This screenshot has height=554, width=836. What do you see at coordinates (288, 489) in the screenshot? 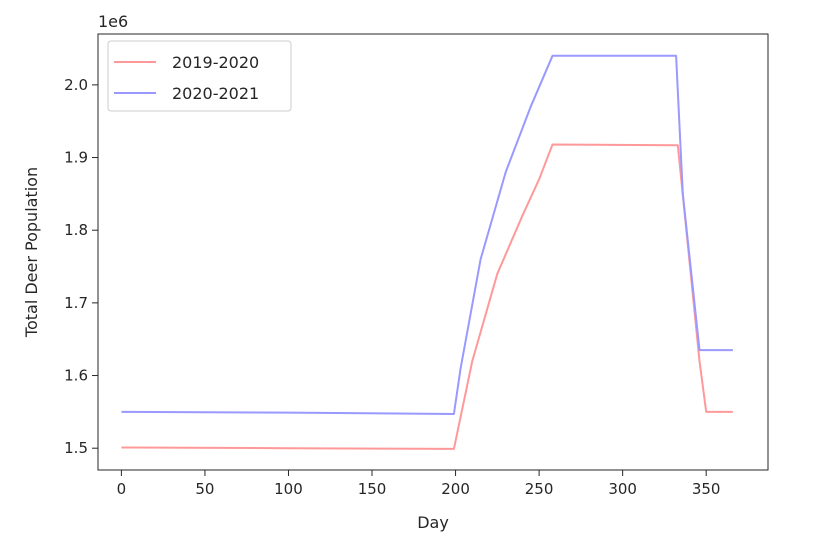
I see `x-tick-label: 100` at bounding box center [288, 489].